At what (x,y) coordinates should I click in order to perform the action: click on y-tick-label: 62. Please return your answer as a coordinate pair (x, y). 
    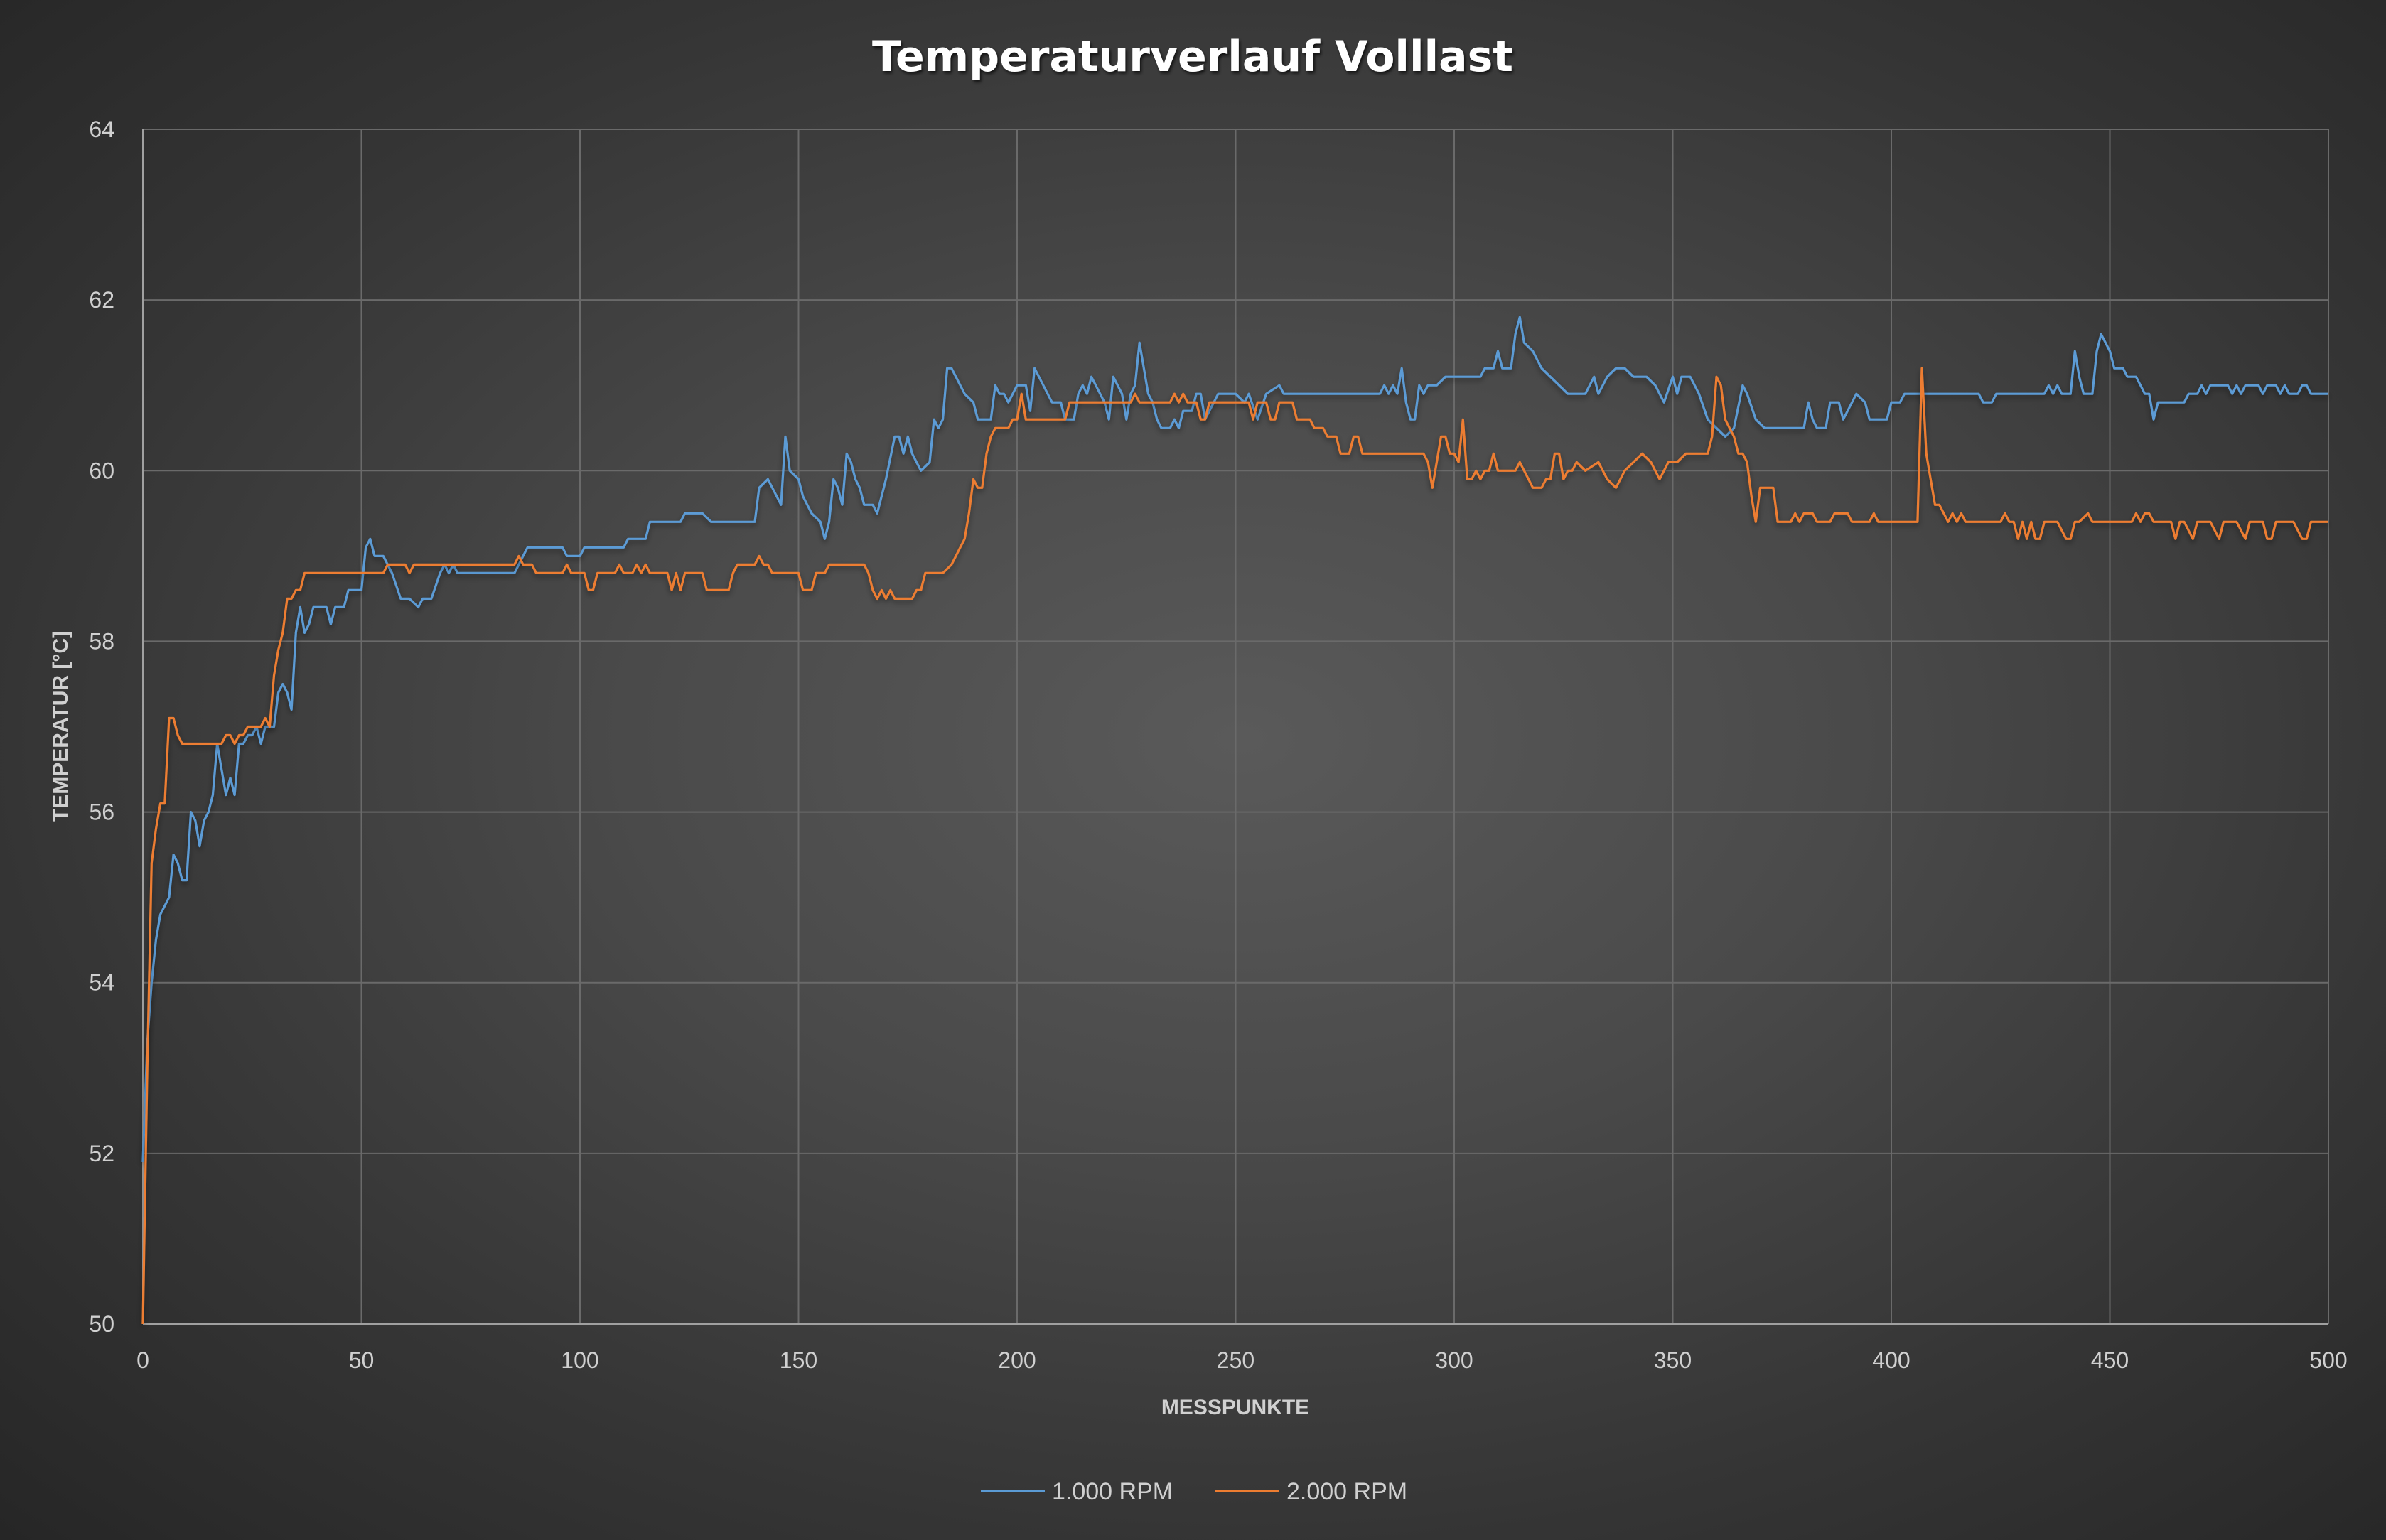
    Looking at the image, I should click on (101, 300).